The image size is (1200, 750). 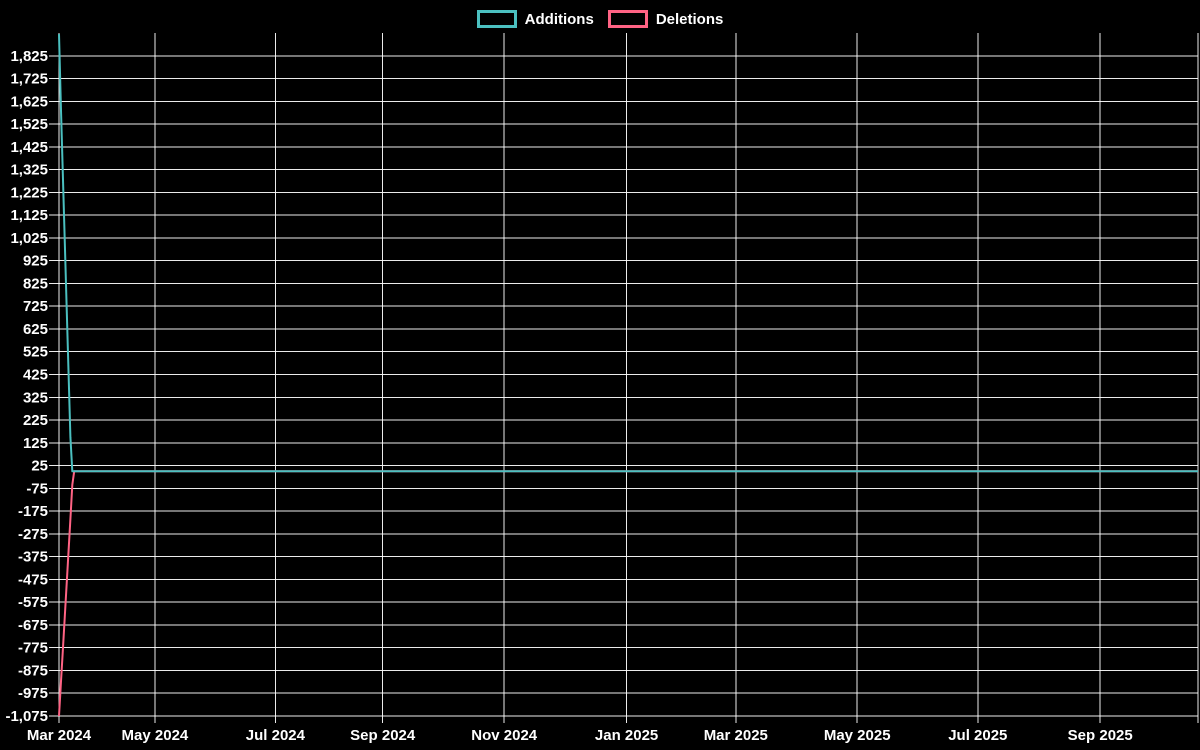 What do you see at coordinates (1100, 735) in the screenshot?
I see `x-tick-label: Sep 2025` at bounding box center [1100, 735].